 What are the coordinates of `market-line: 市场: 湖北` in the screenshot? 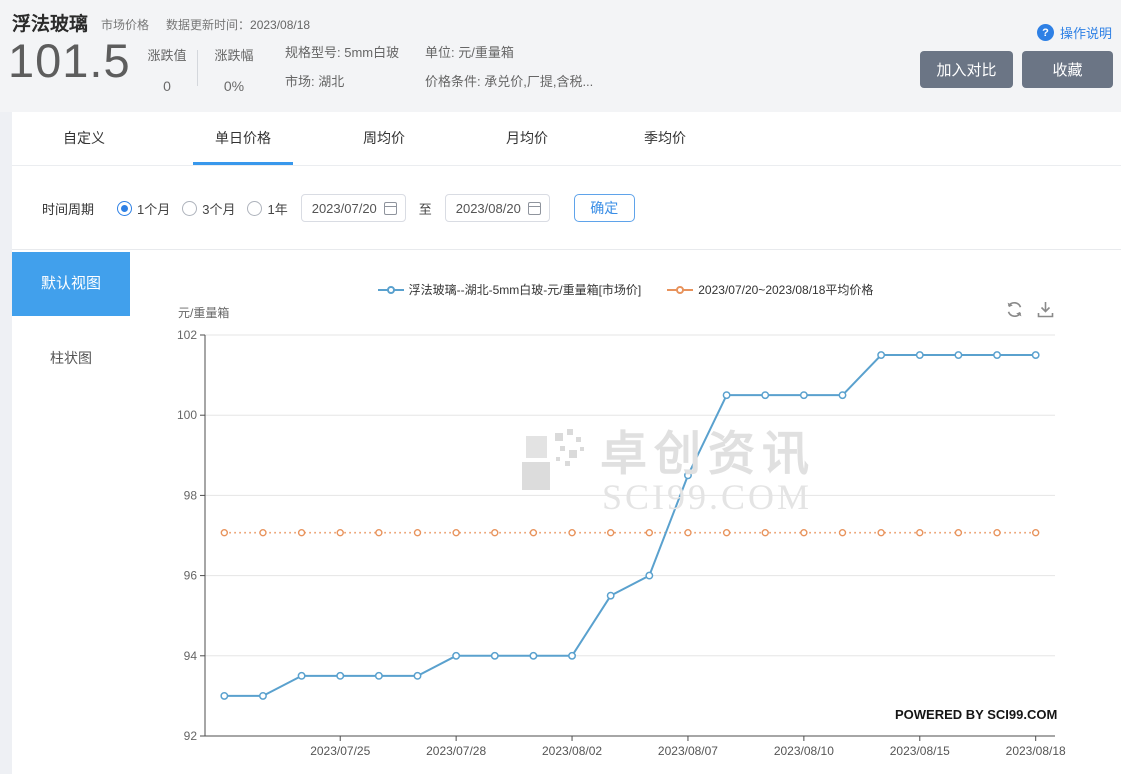 It's located at (315, 81).